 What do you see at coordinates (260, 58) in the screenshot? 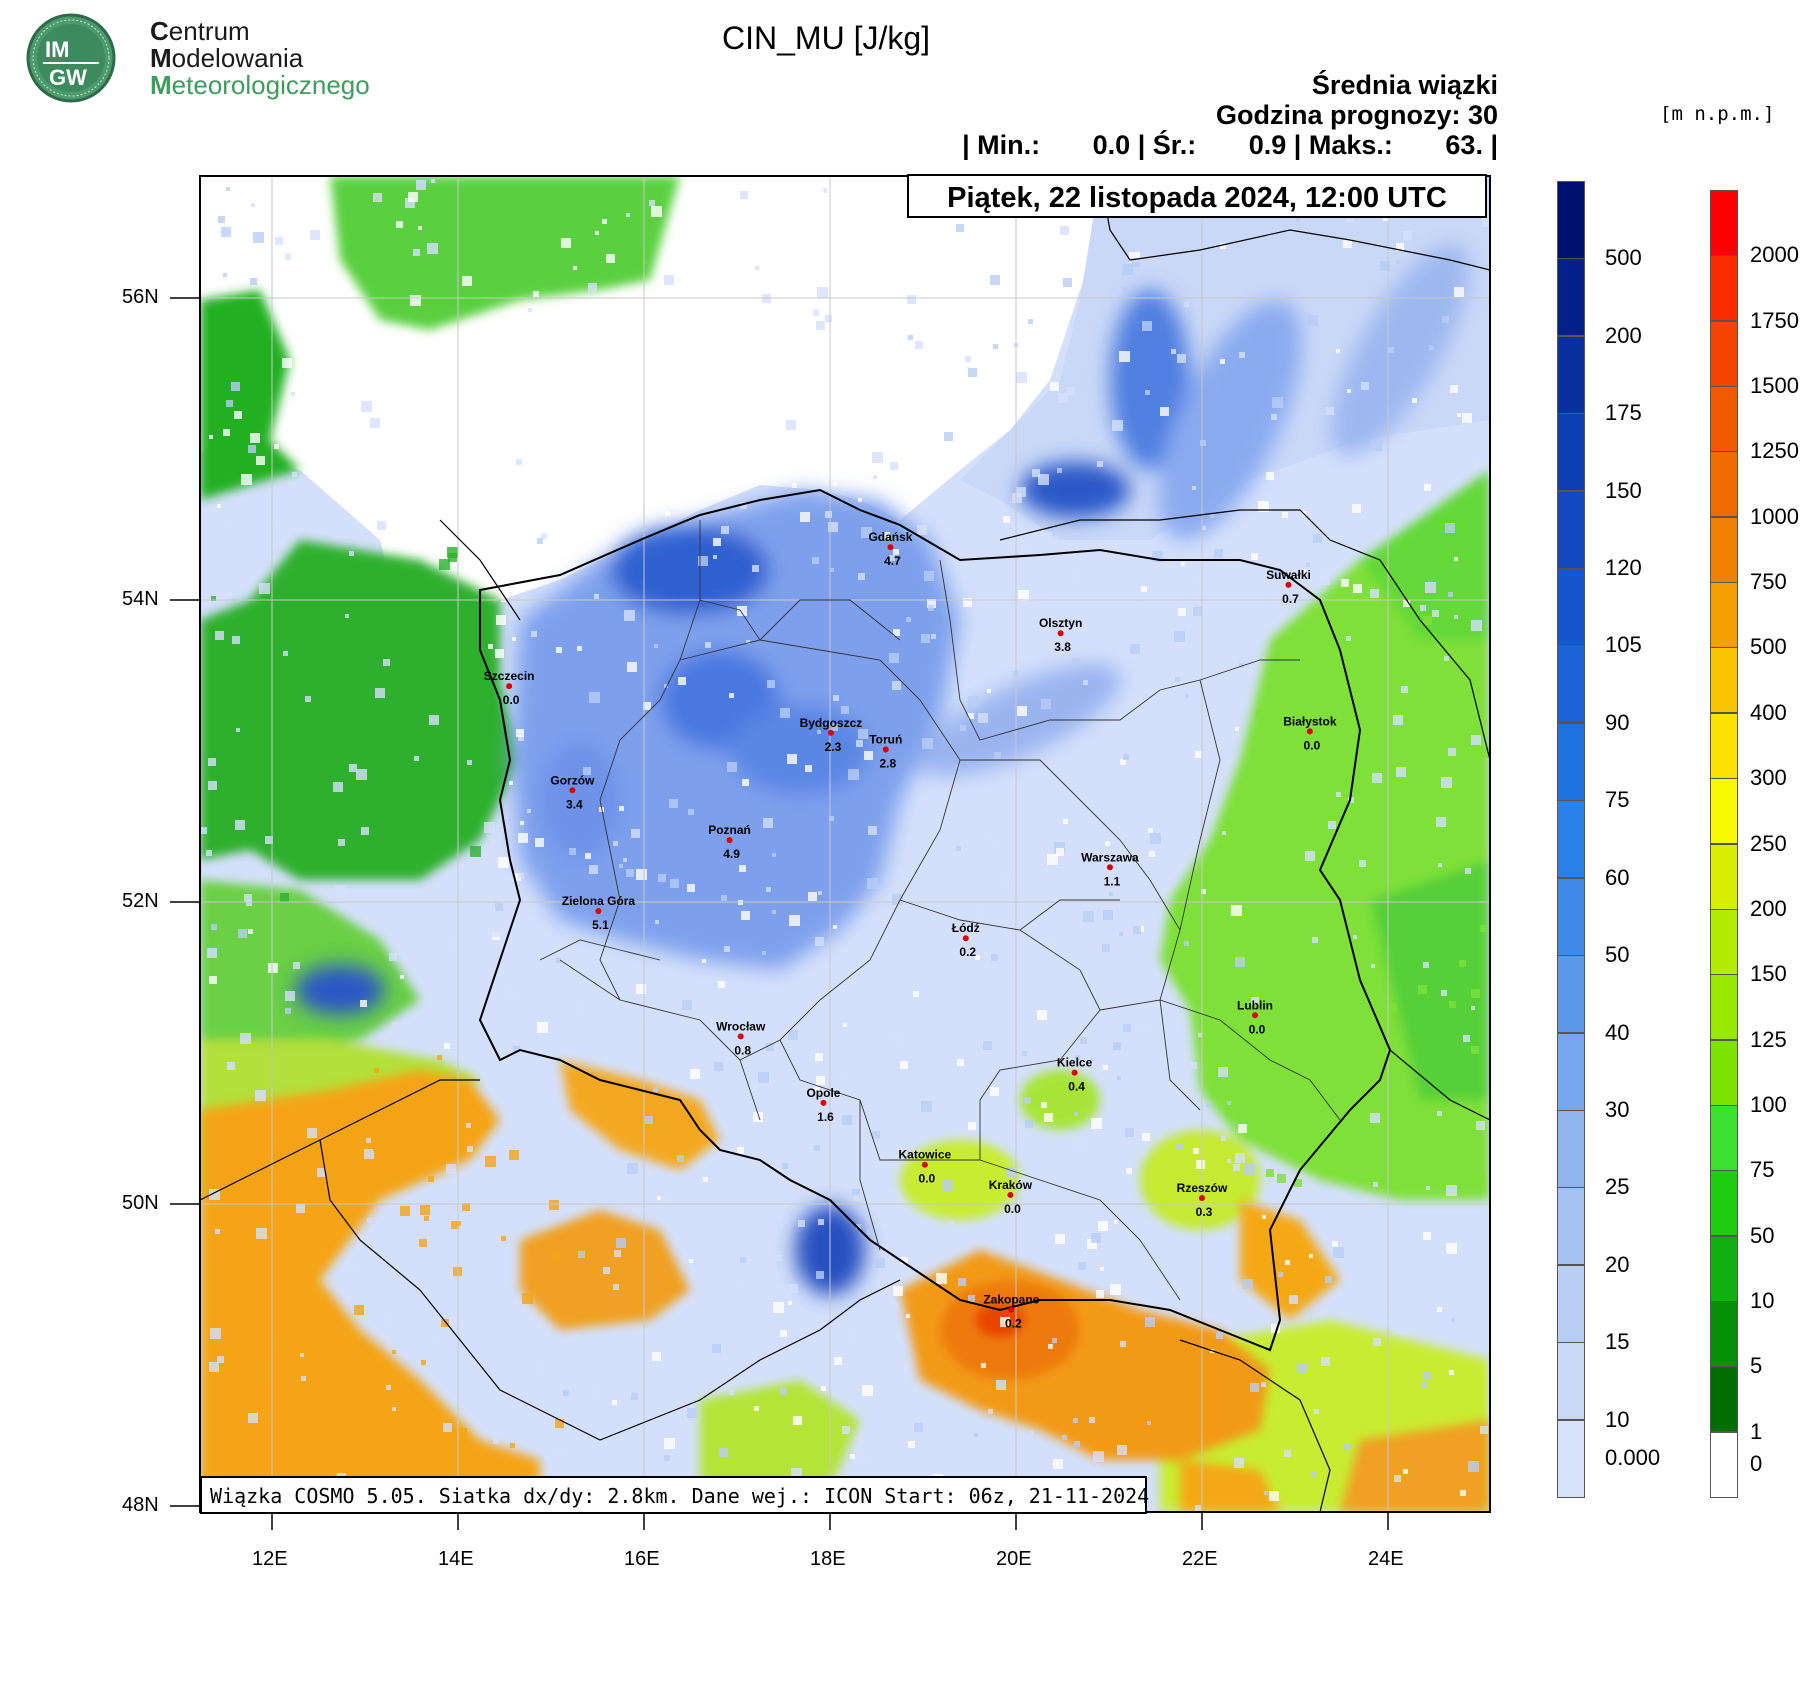
I see `imgw-logo-text: Centrum Modelowania Meteorologicznego` at bounding box center [260, 58].